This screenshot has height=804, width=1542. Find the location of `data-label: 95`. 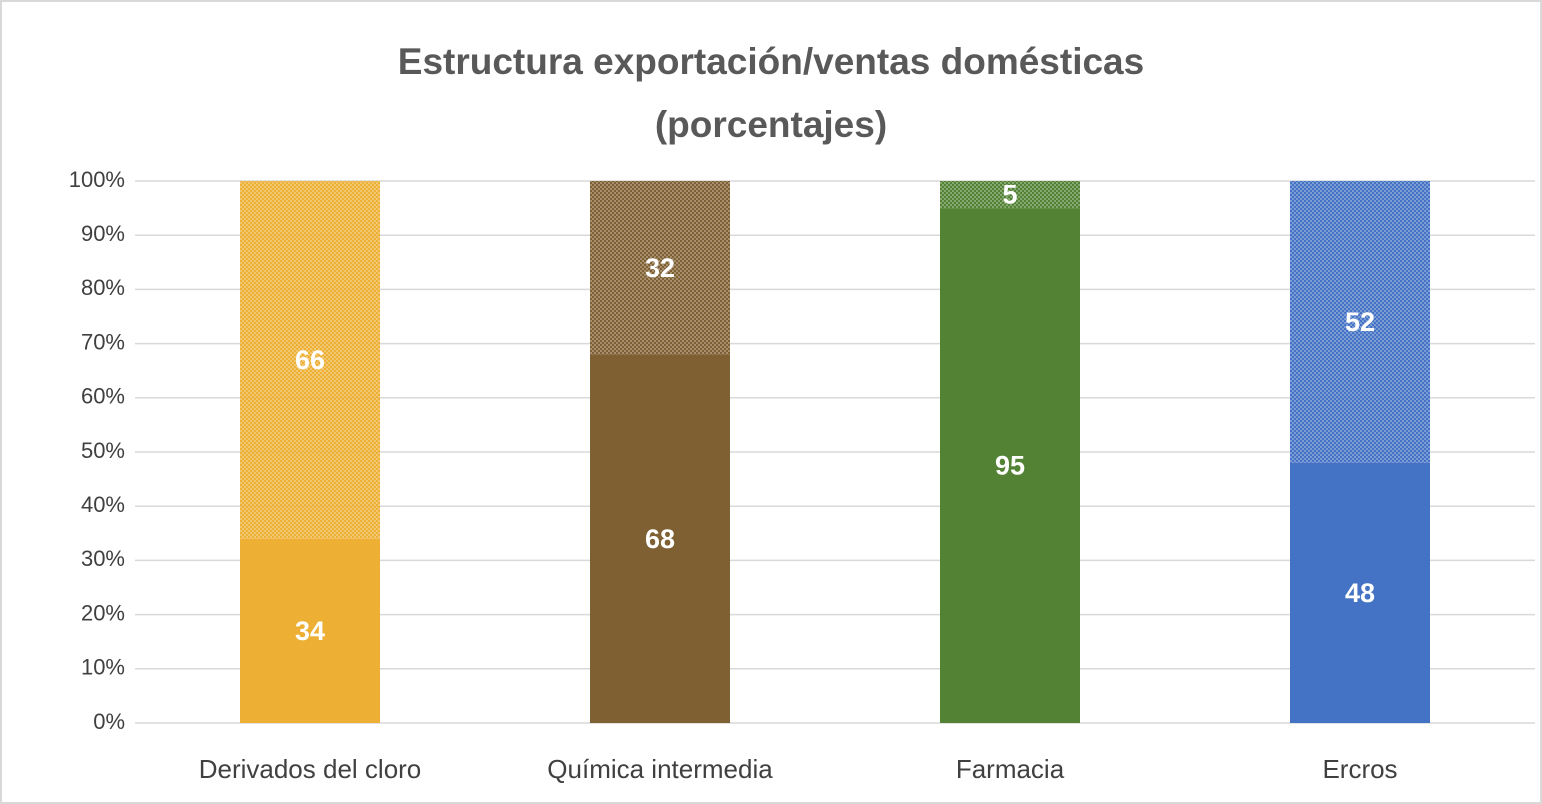

data-label: 95 is located at coordinates (1010, 466).